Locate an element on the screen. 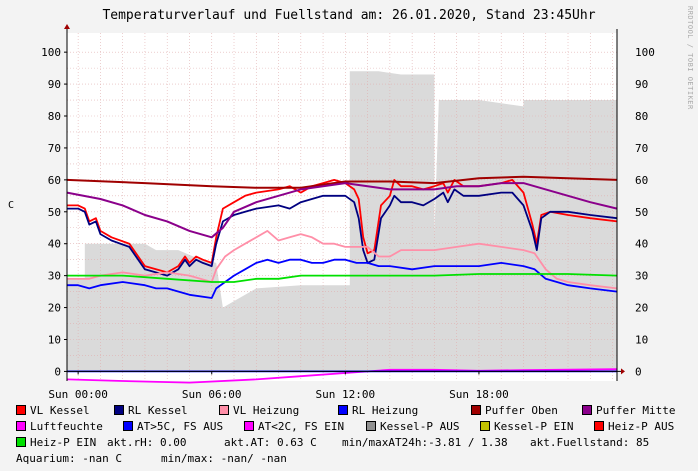  legend-item-vl-heizung: VL Heizung is located at coordinates (259, 410).